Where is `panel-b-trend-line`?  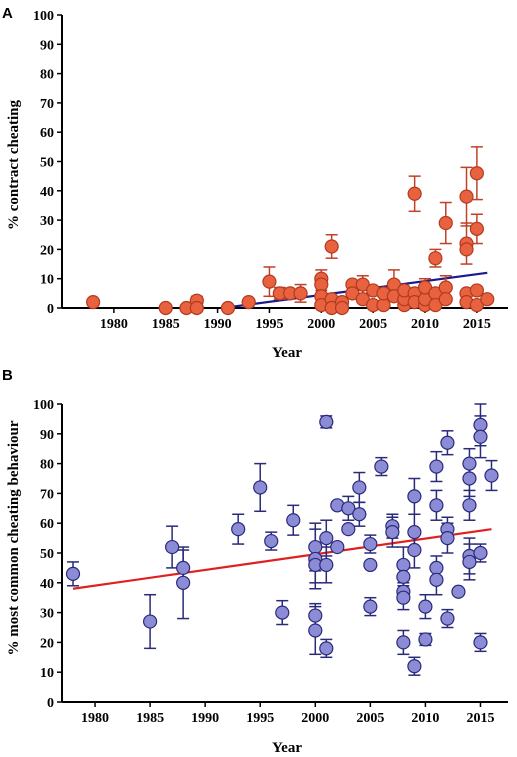
panel-b-trend-line is located at coordinates (282, 559).